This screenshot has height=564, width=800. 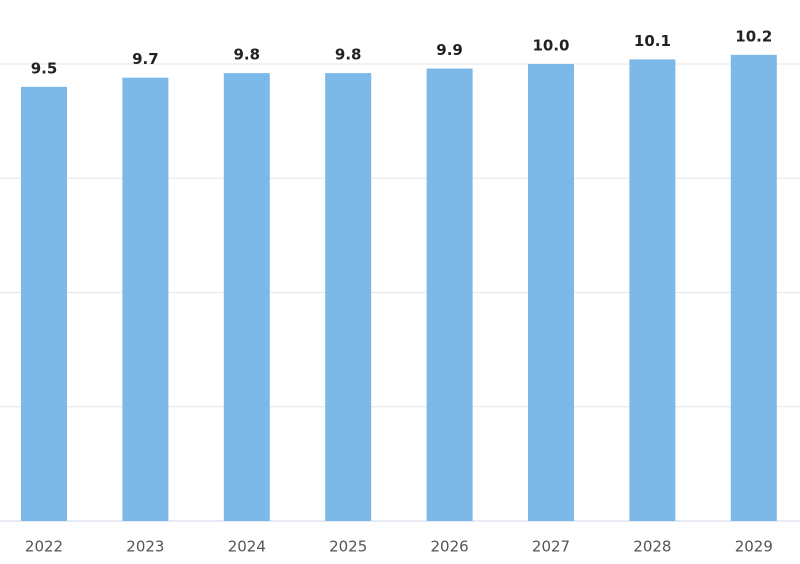 I want to click on x-tick-label: 2025, so click(x=348, y=547).